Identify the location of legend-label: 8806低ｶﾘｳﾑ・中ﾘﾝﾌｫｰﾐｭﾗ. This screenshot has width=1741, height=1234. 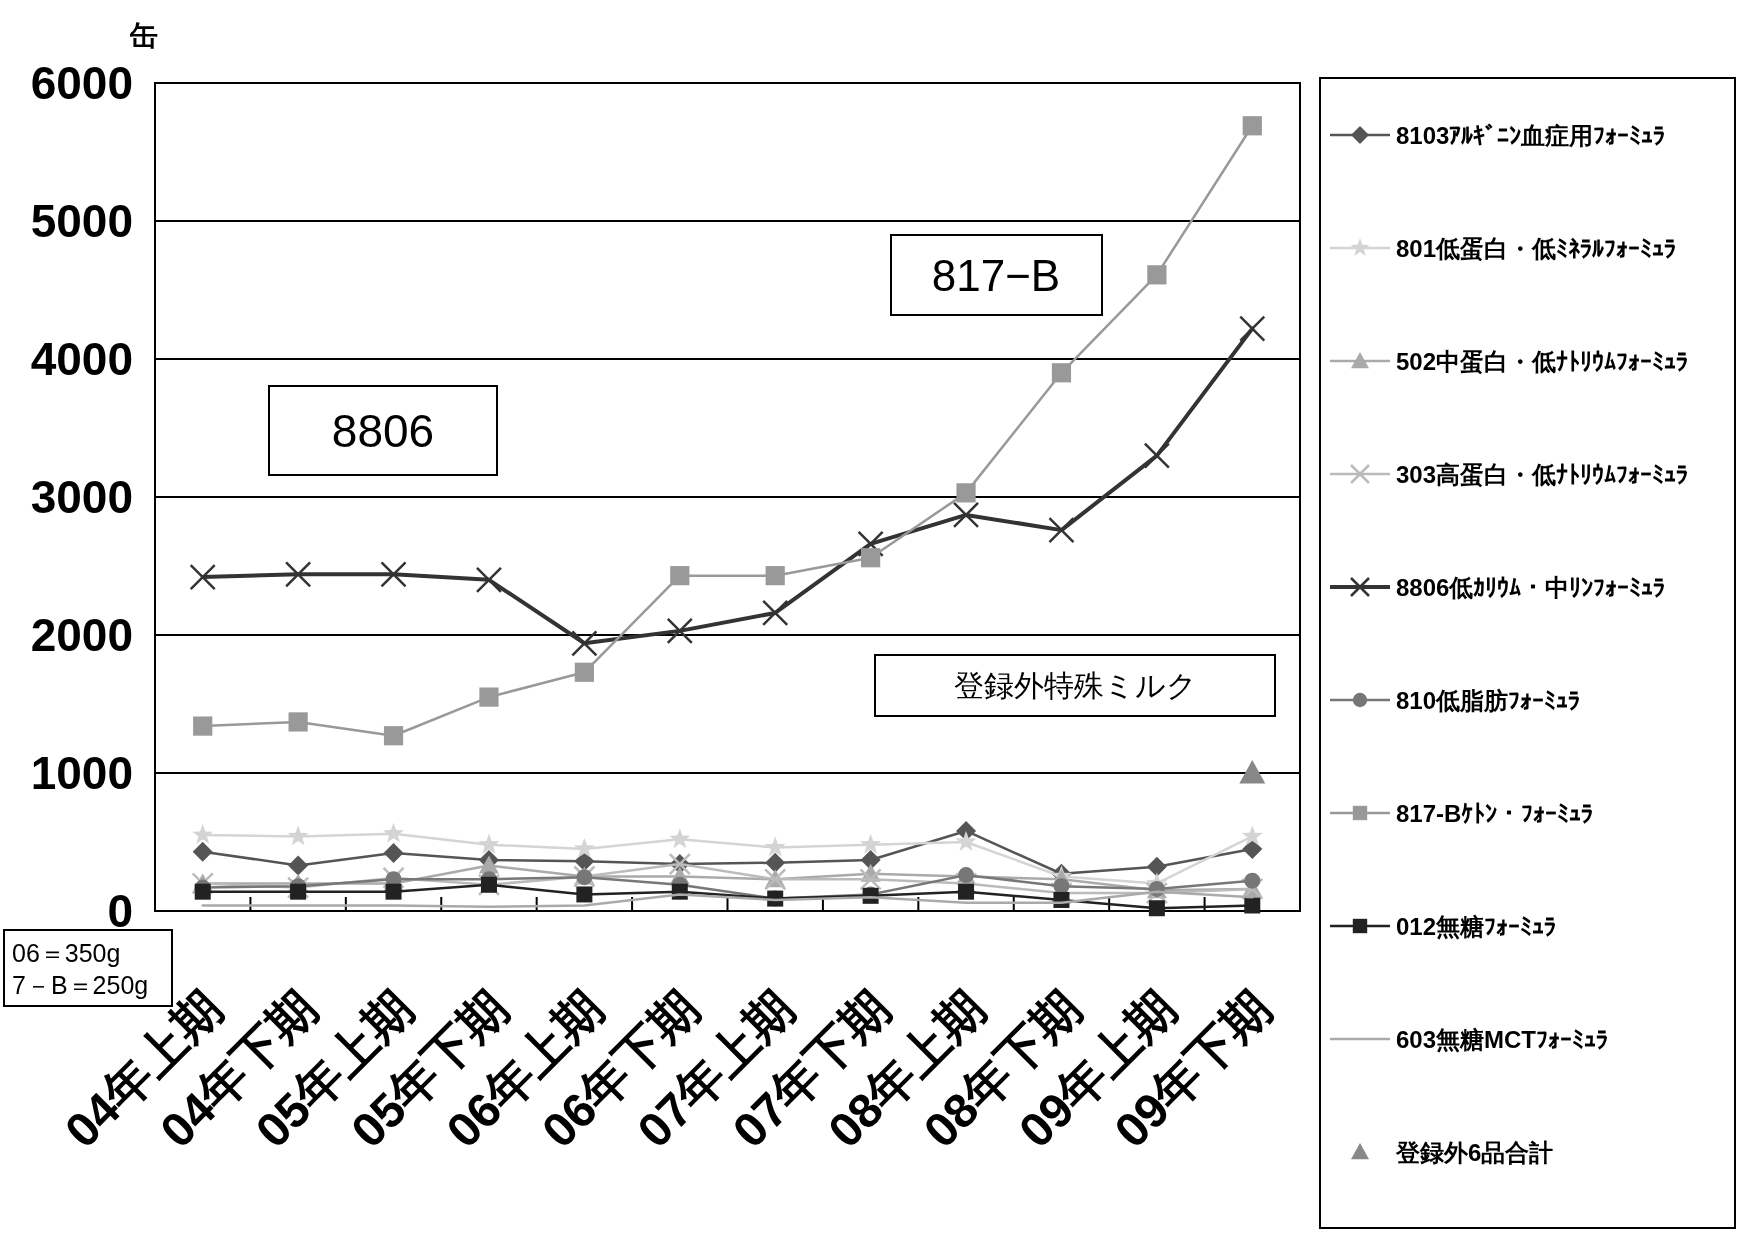
(1531, 587).